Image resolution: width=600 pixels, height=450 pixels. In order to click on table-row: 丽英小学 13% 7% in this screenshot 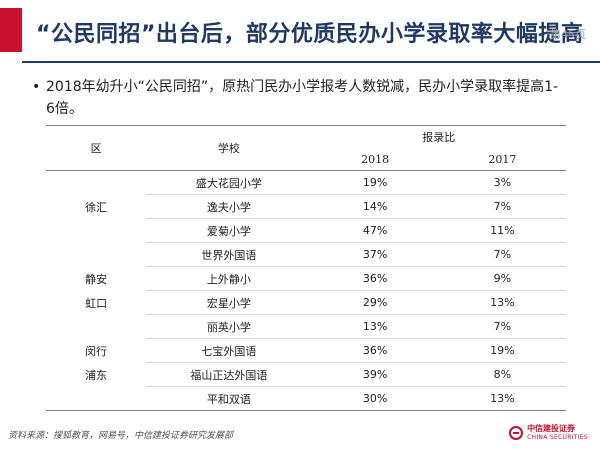, I will do `click(306, 326)`.